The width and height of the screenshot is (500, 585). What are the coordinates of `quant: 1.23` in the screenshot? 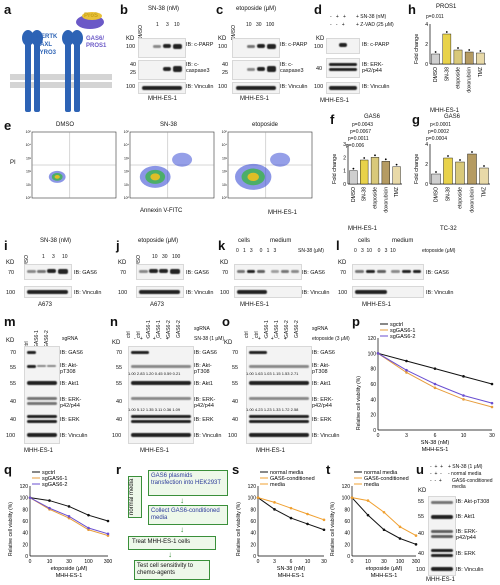 It's located at (267, 409).